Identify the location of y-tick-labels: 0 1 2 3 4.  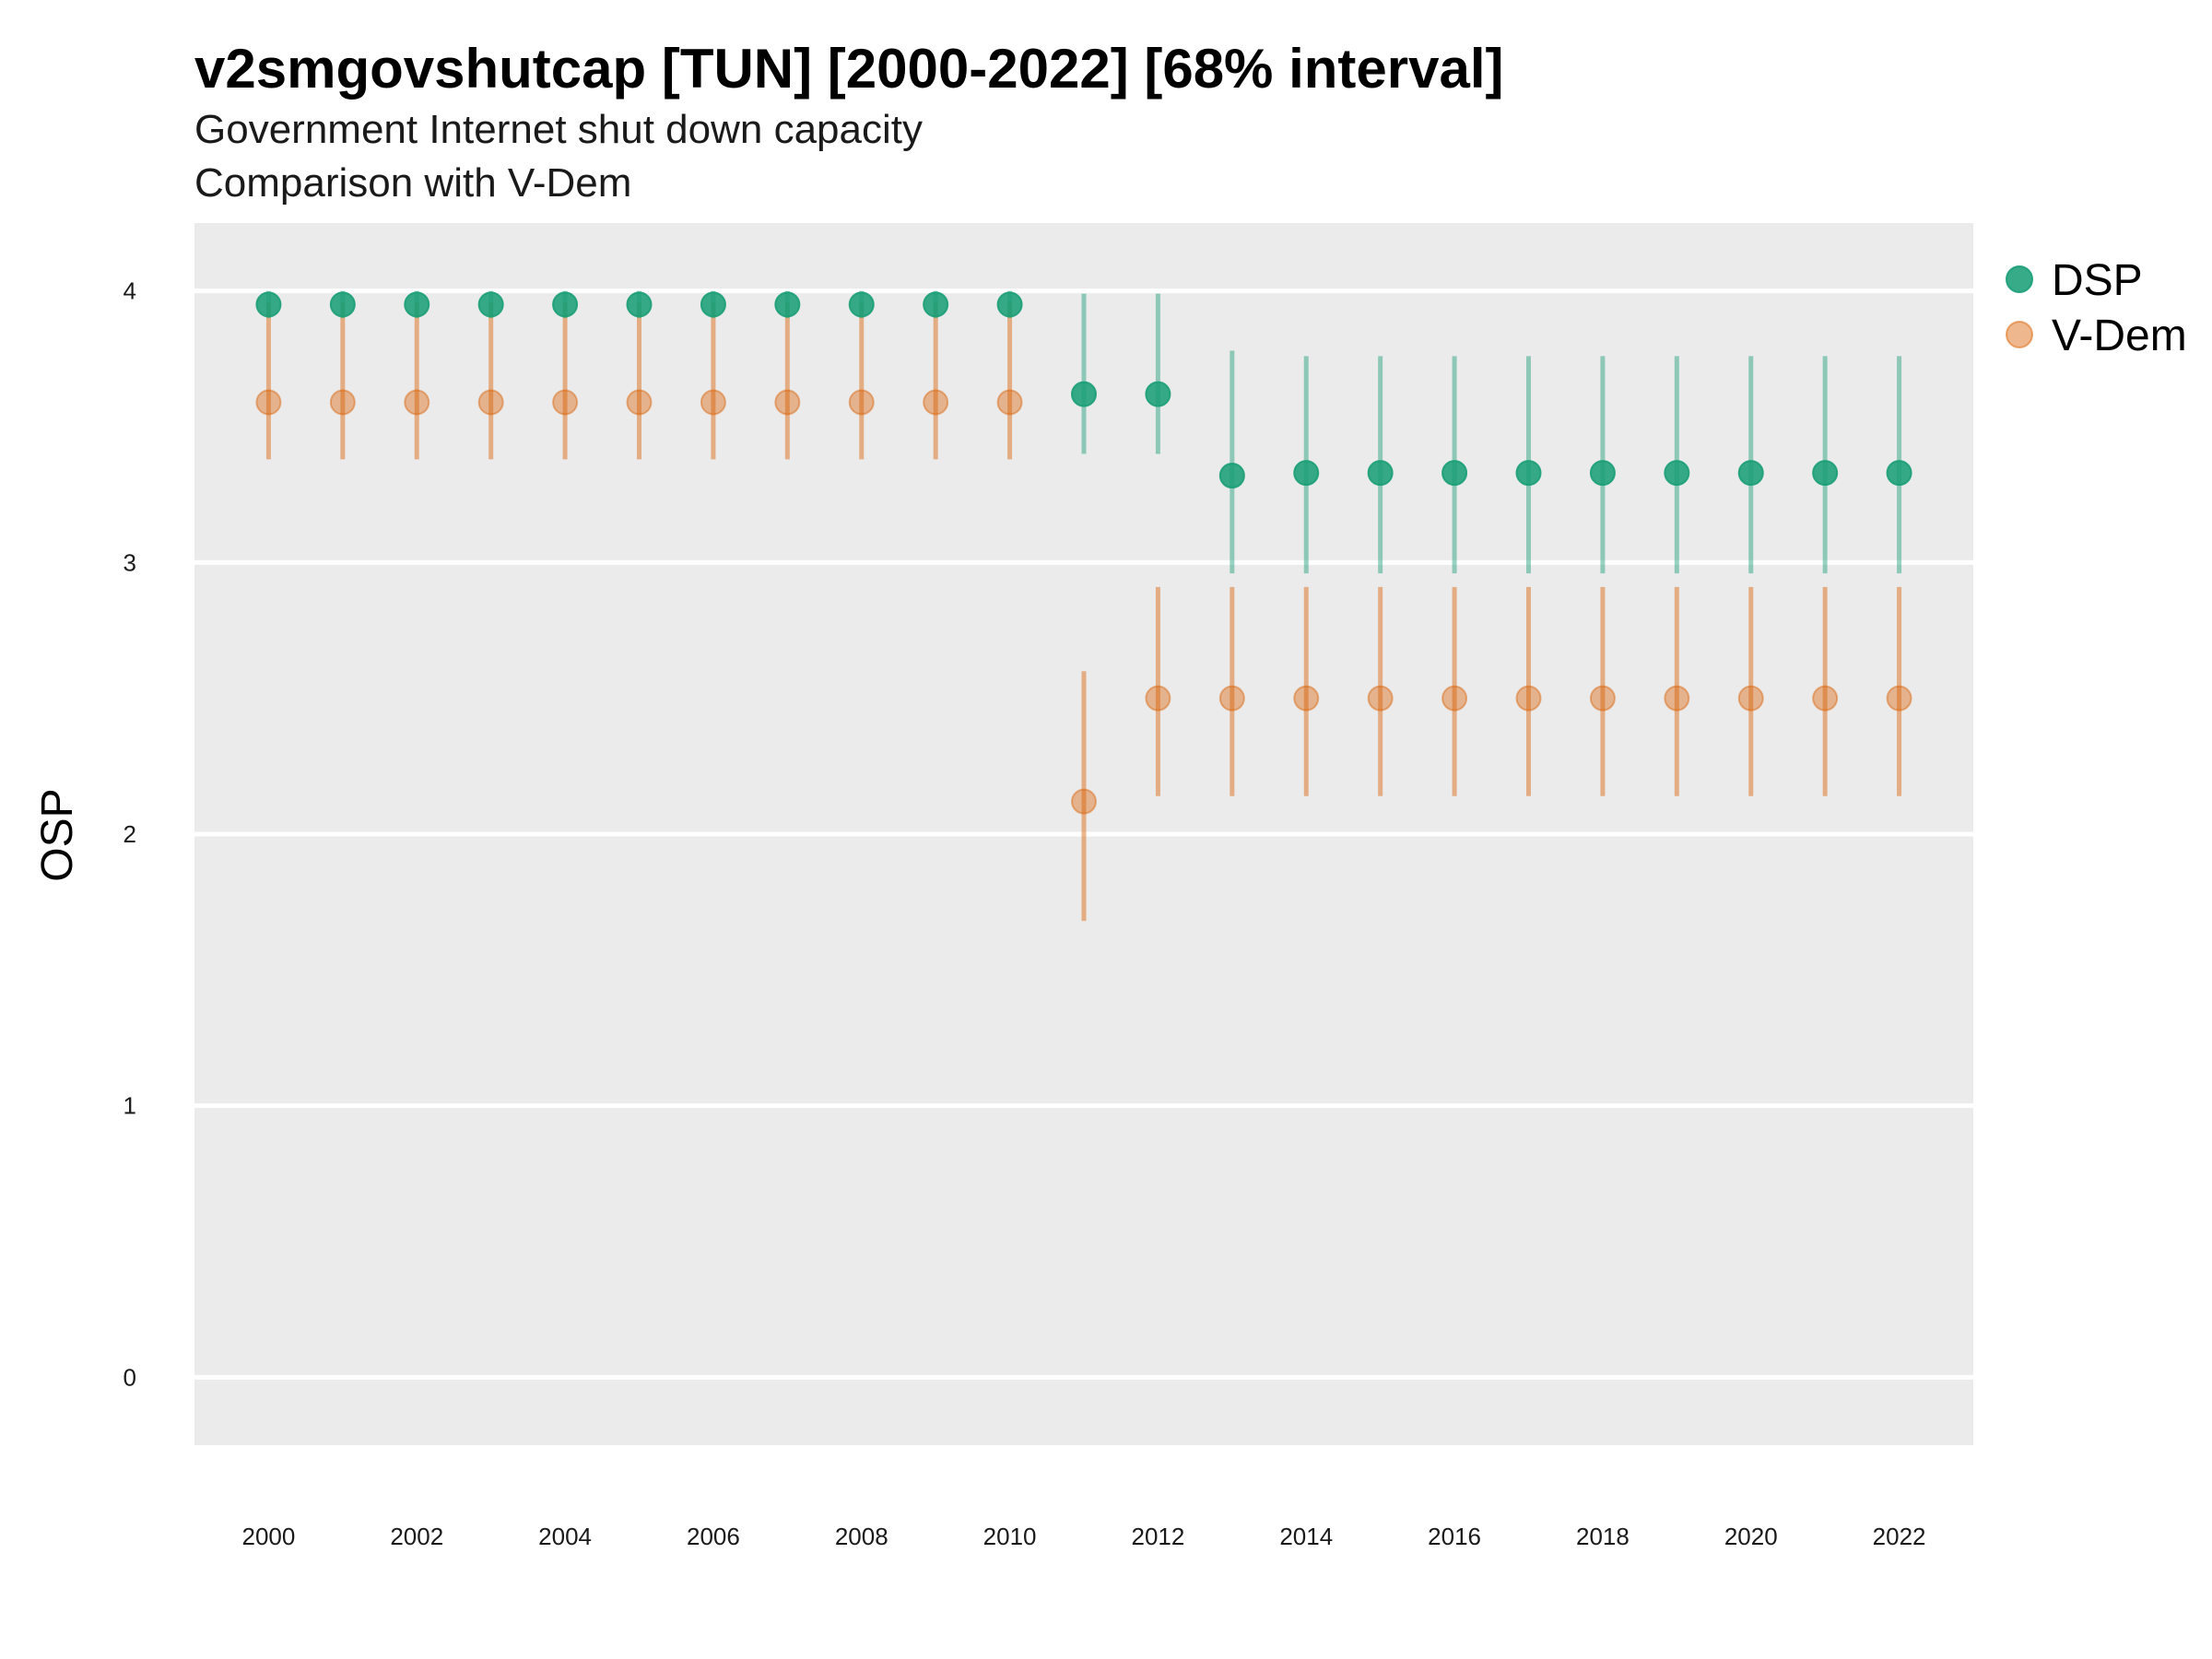
(130, 834).